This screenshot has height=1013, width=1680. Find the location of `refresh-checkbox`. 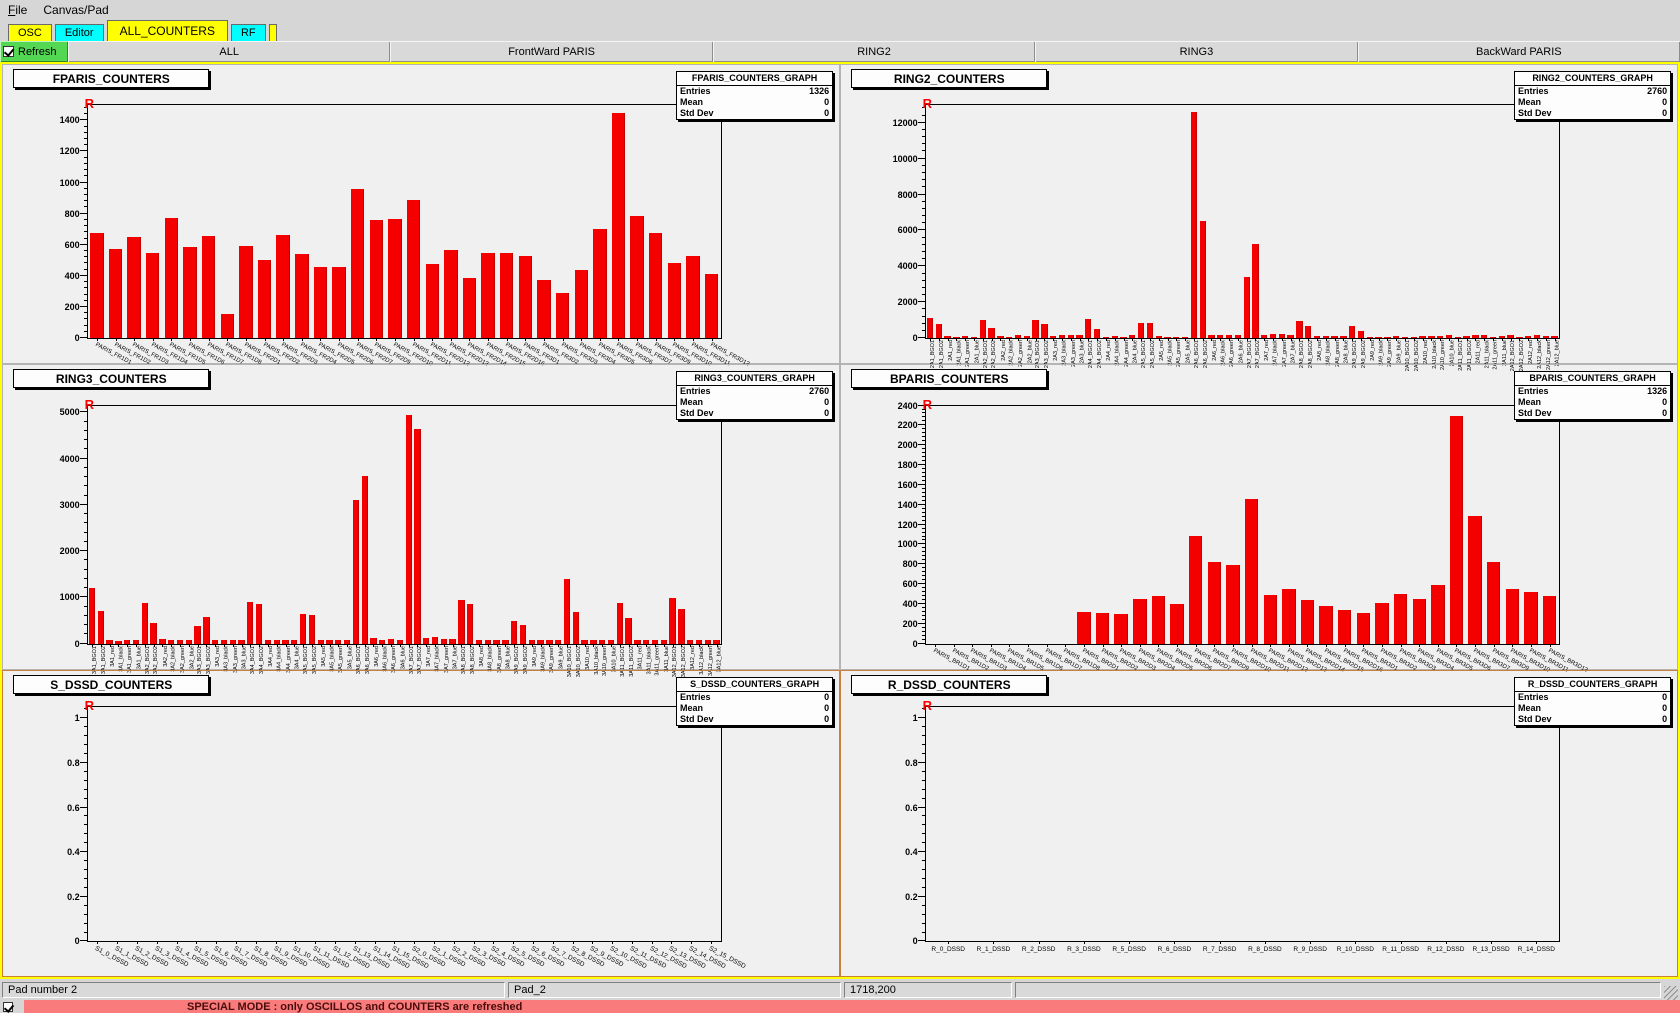

refresh-checkbox is located at coordinates (8, 51).